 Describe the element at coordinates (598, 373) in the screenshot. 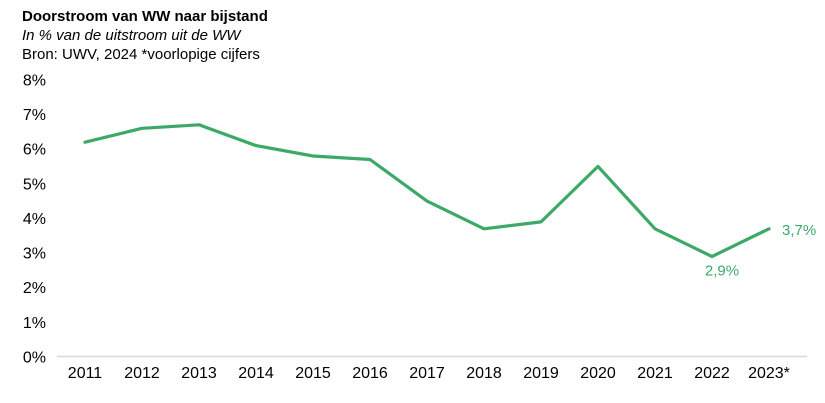

I see `x-tick-label: 2020` at that location.